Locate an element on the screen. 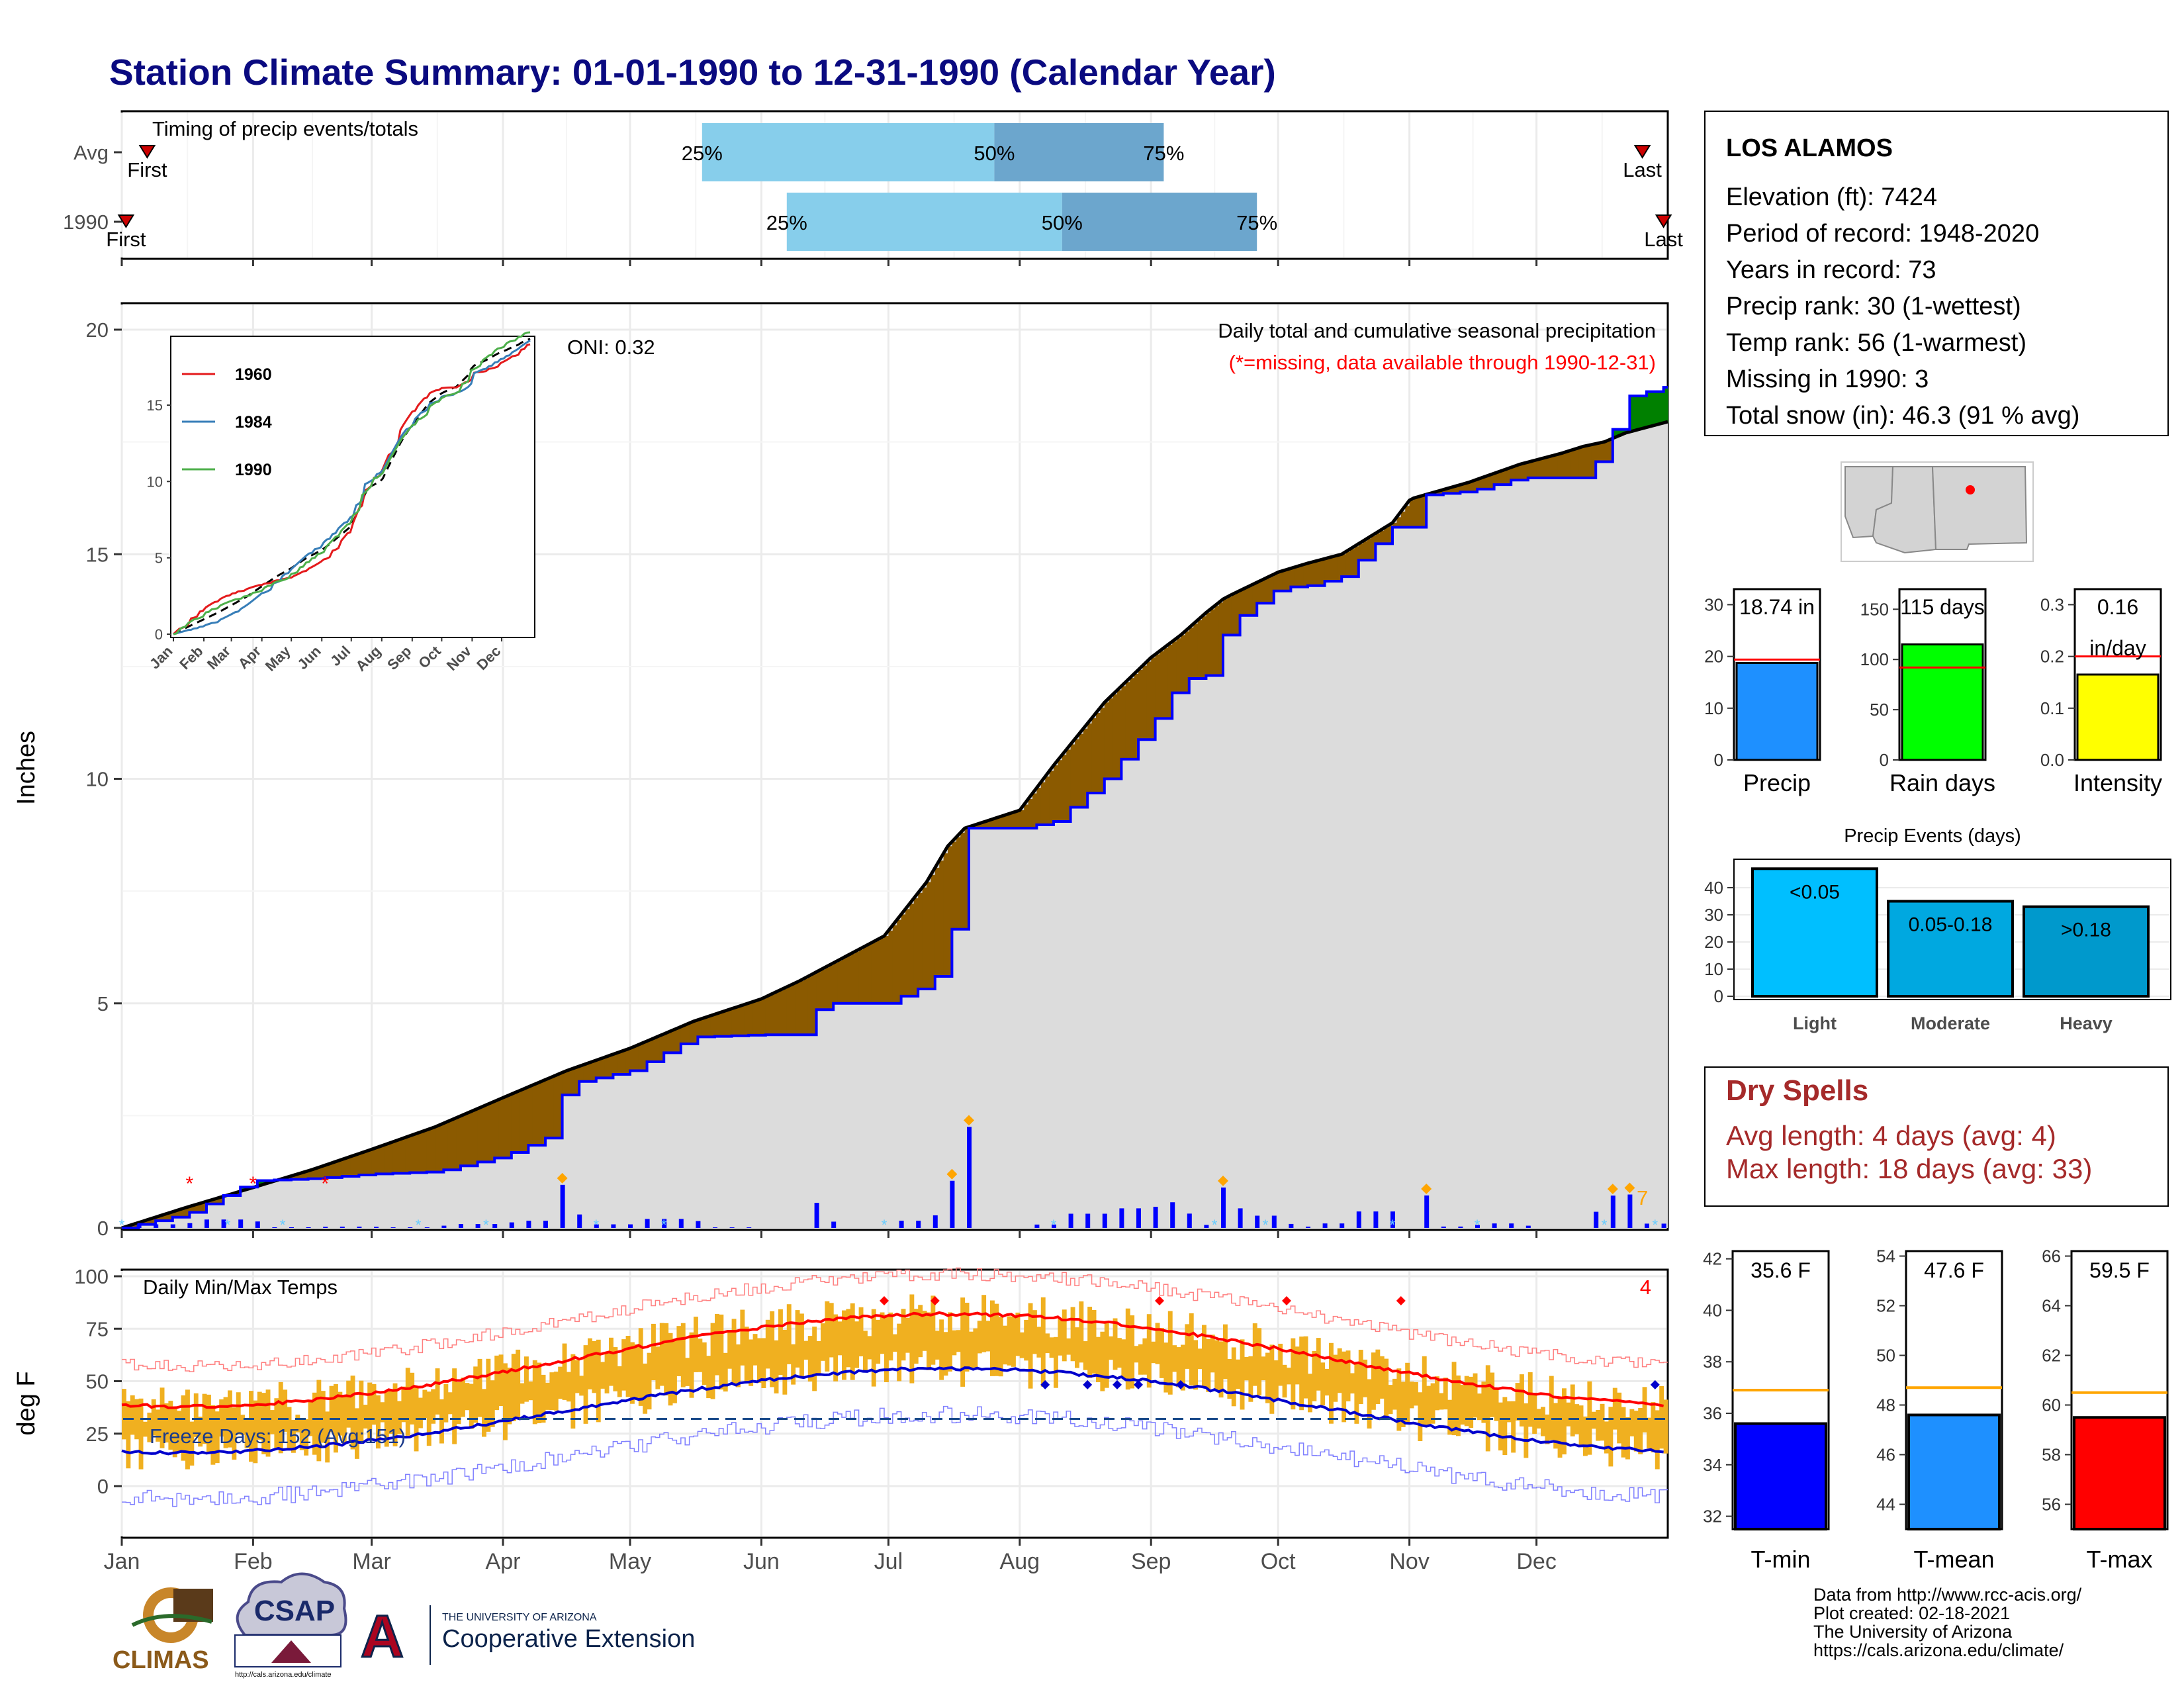 Image resolution: width=2184 pixels, height=1688 pixels. timing-pct-label: 75% is located at coordinates (1163, 153).